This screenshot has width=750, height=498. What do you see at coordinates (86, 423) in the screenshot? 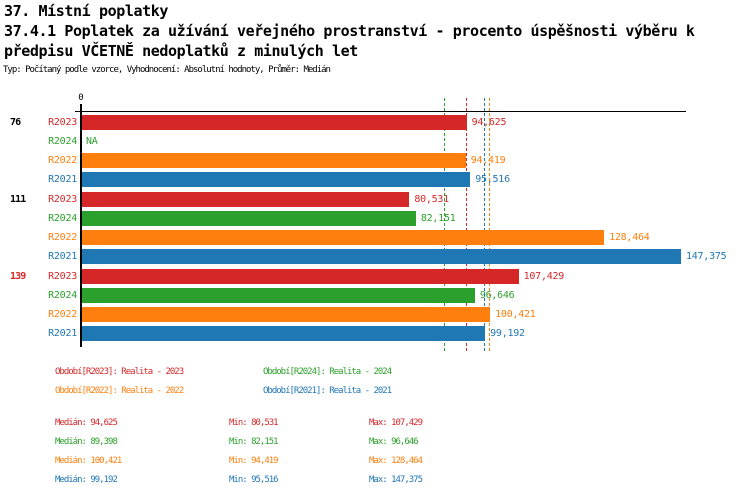
I see `stat-median-r2023: Medián: 94,625` at bounding box center [86, 423].